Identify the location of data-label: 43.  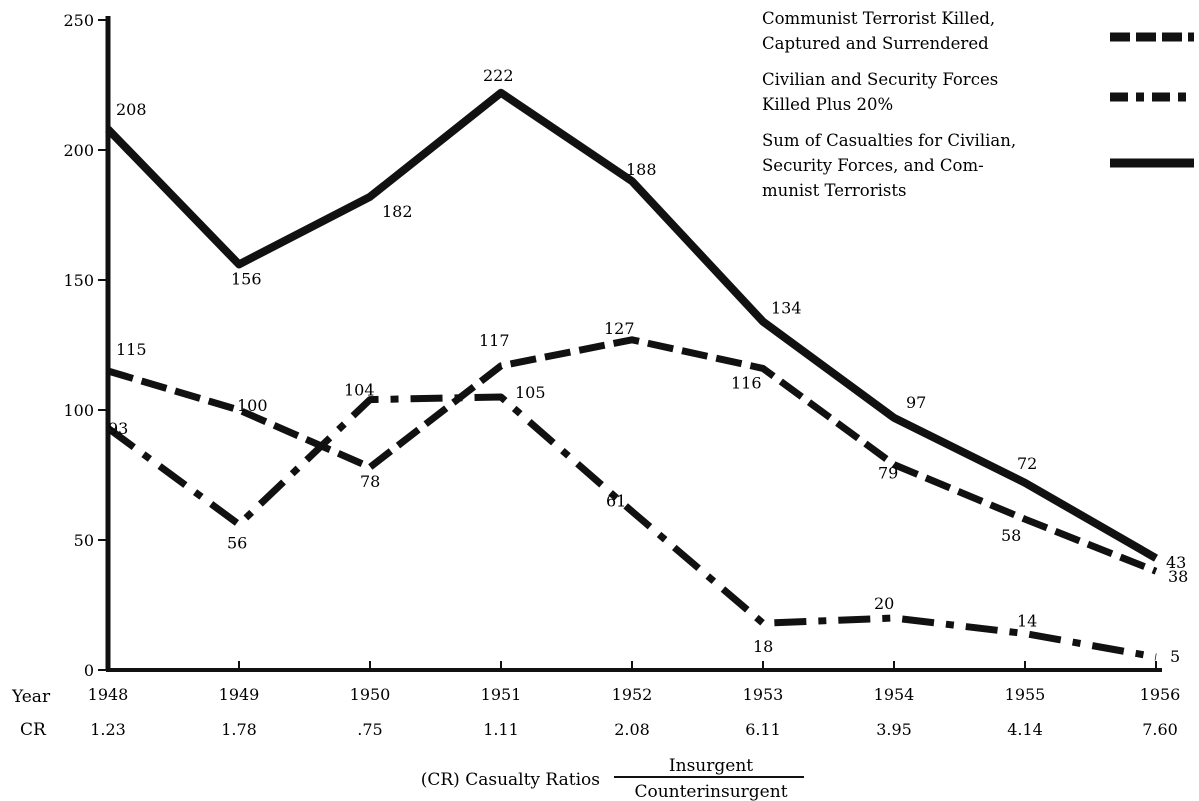
(1176, 562).